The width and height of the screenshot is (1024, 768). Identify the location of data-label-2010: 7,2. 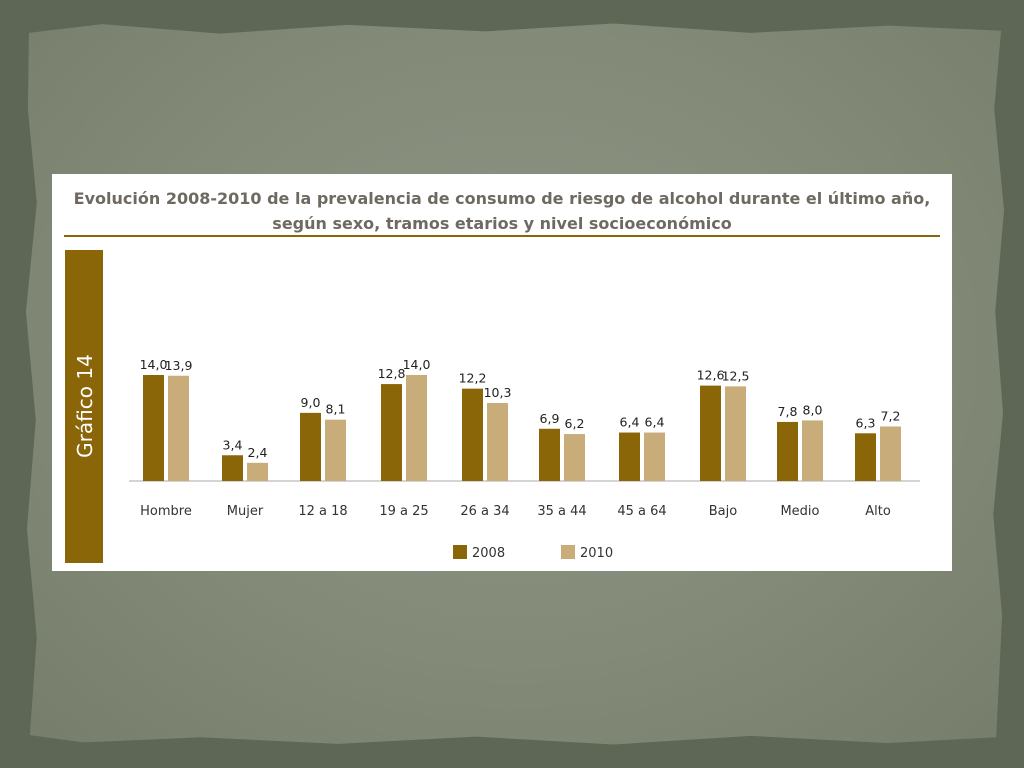
(891, 415).